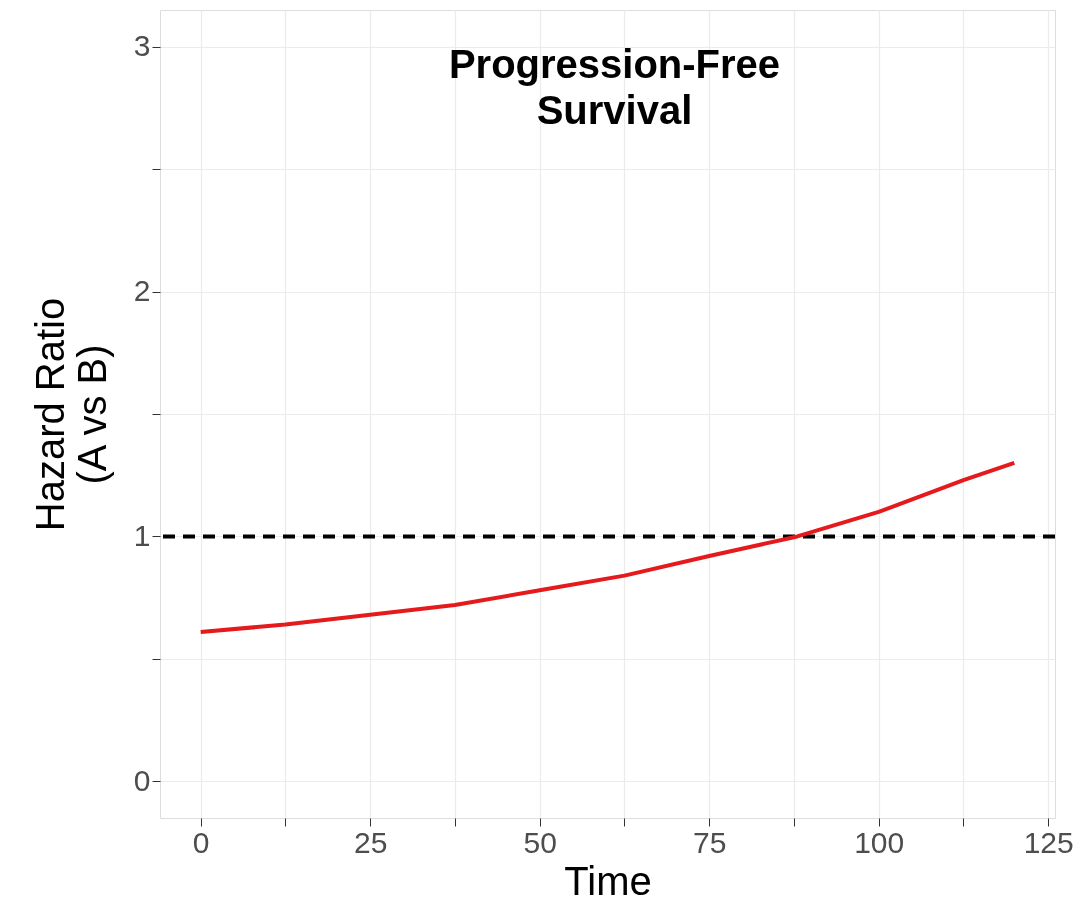 This screenshot has width=1084, height=919. What do you see at coordinates (371, 842) in the screenshot?
I see `x-tick-label: 25` at bounding box center [371, 842].